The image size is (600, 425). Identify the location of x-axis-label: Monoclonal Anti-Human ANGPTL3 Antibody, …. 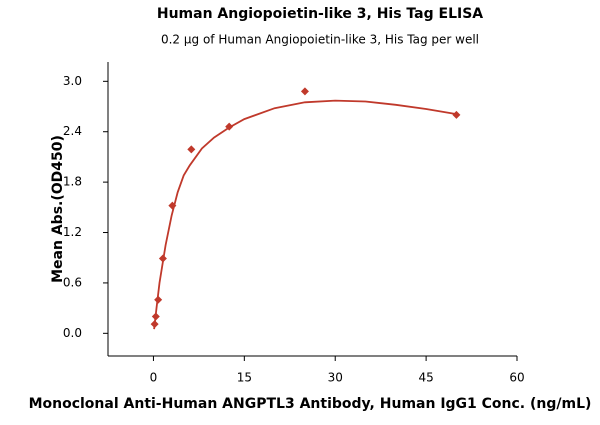
(310, 404).